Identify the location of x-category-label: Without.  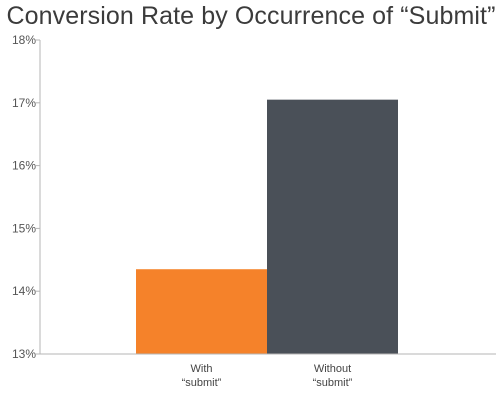
(332, 369).